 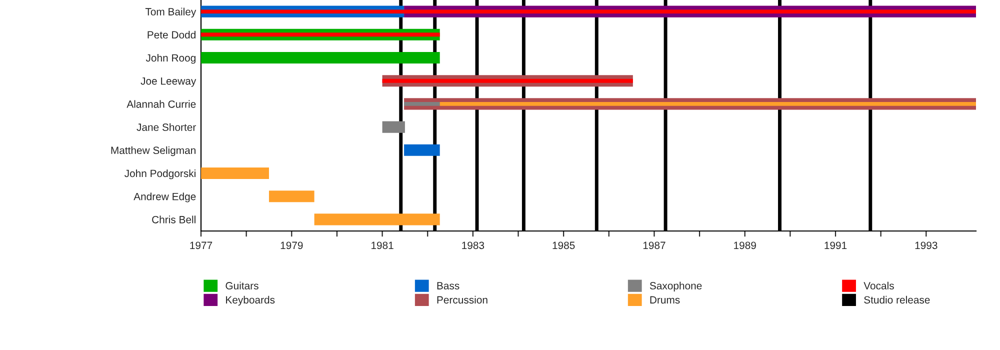 What do you see at coordinates (473, 246) in the screenshot?
I see `x-tick-label: 1983` at bounding box center [473, 246].